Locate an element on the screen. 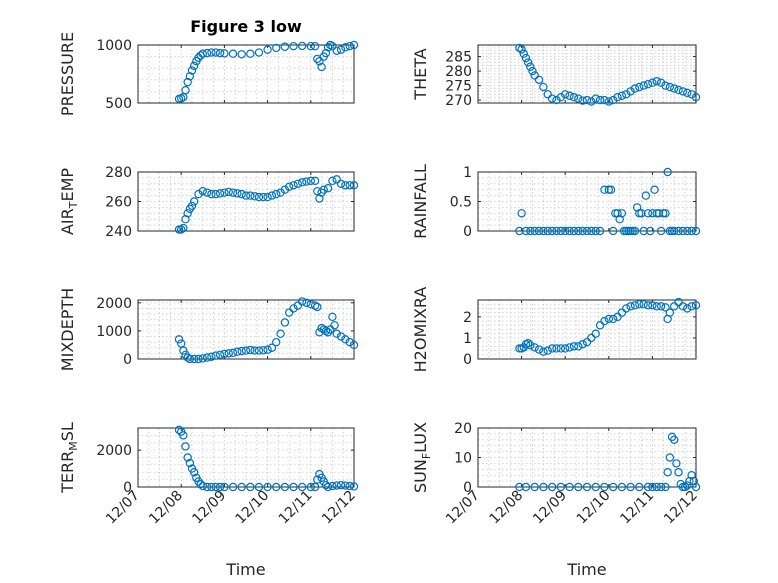  x-tick-label: 12/09 is located at coordinates (209, 508).